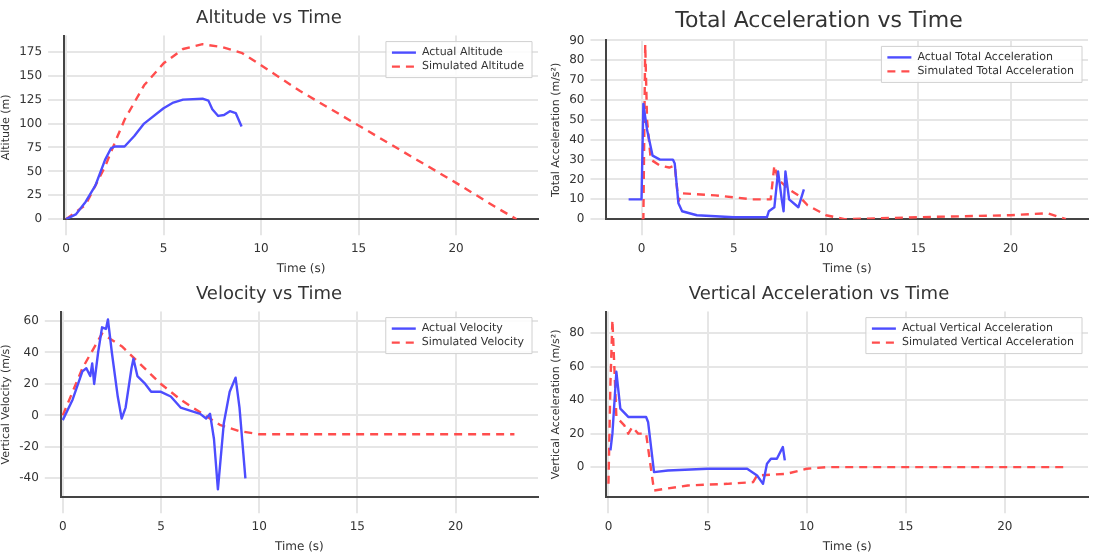  Describe the element at coordinates (818, 19) in the screenshot. I see `chart-title: Total Acceleration vs Time` at that location.